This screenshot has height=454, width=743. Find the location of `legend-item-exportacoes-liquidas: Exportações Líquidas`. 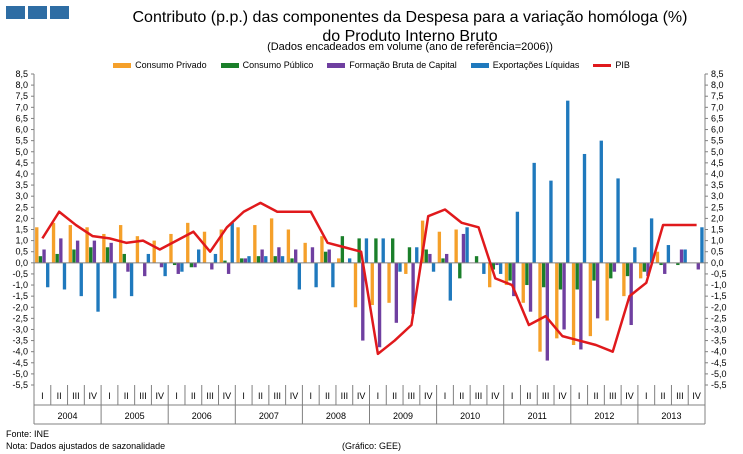

legend-item-exportacoes-liquidas: Exportações Líquidas is located at coordinates (525, 65).